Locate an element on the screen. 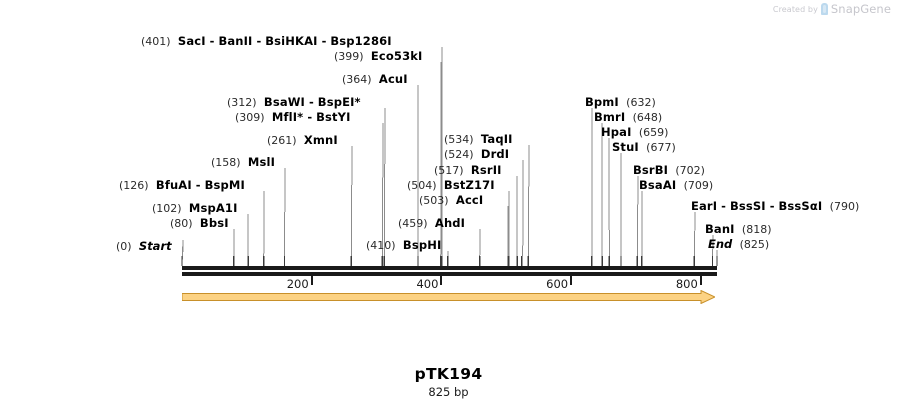 This screenshot has height=408, width=897. enzyme-name: AccI is located at coordinates (469, 200).